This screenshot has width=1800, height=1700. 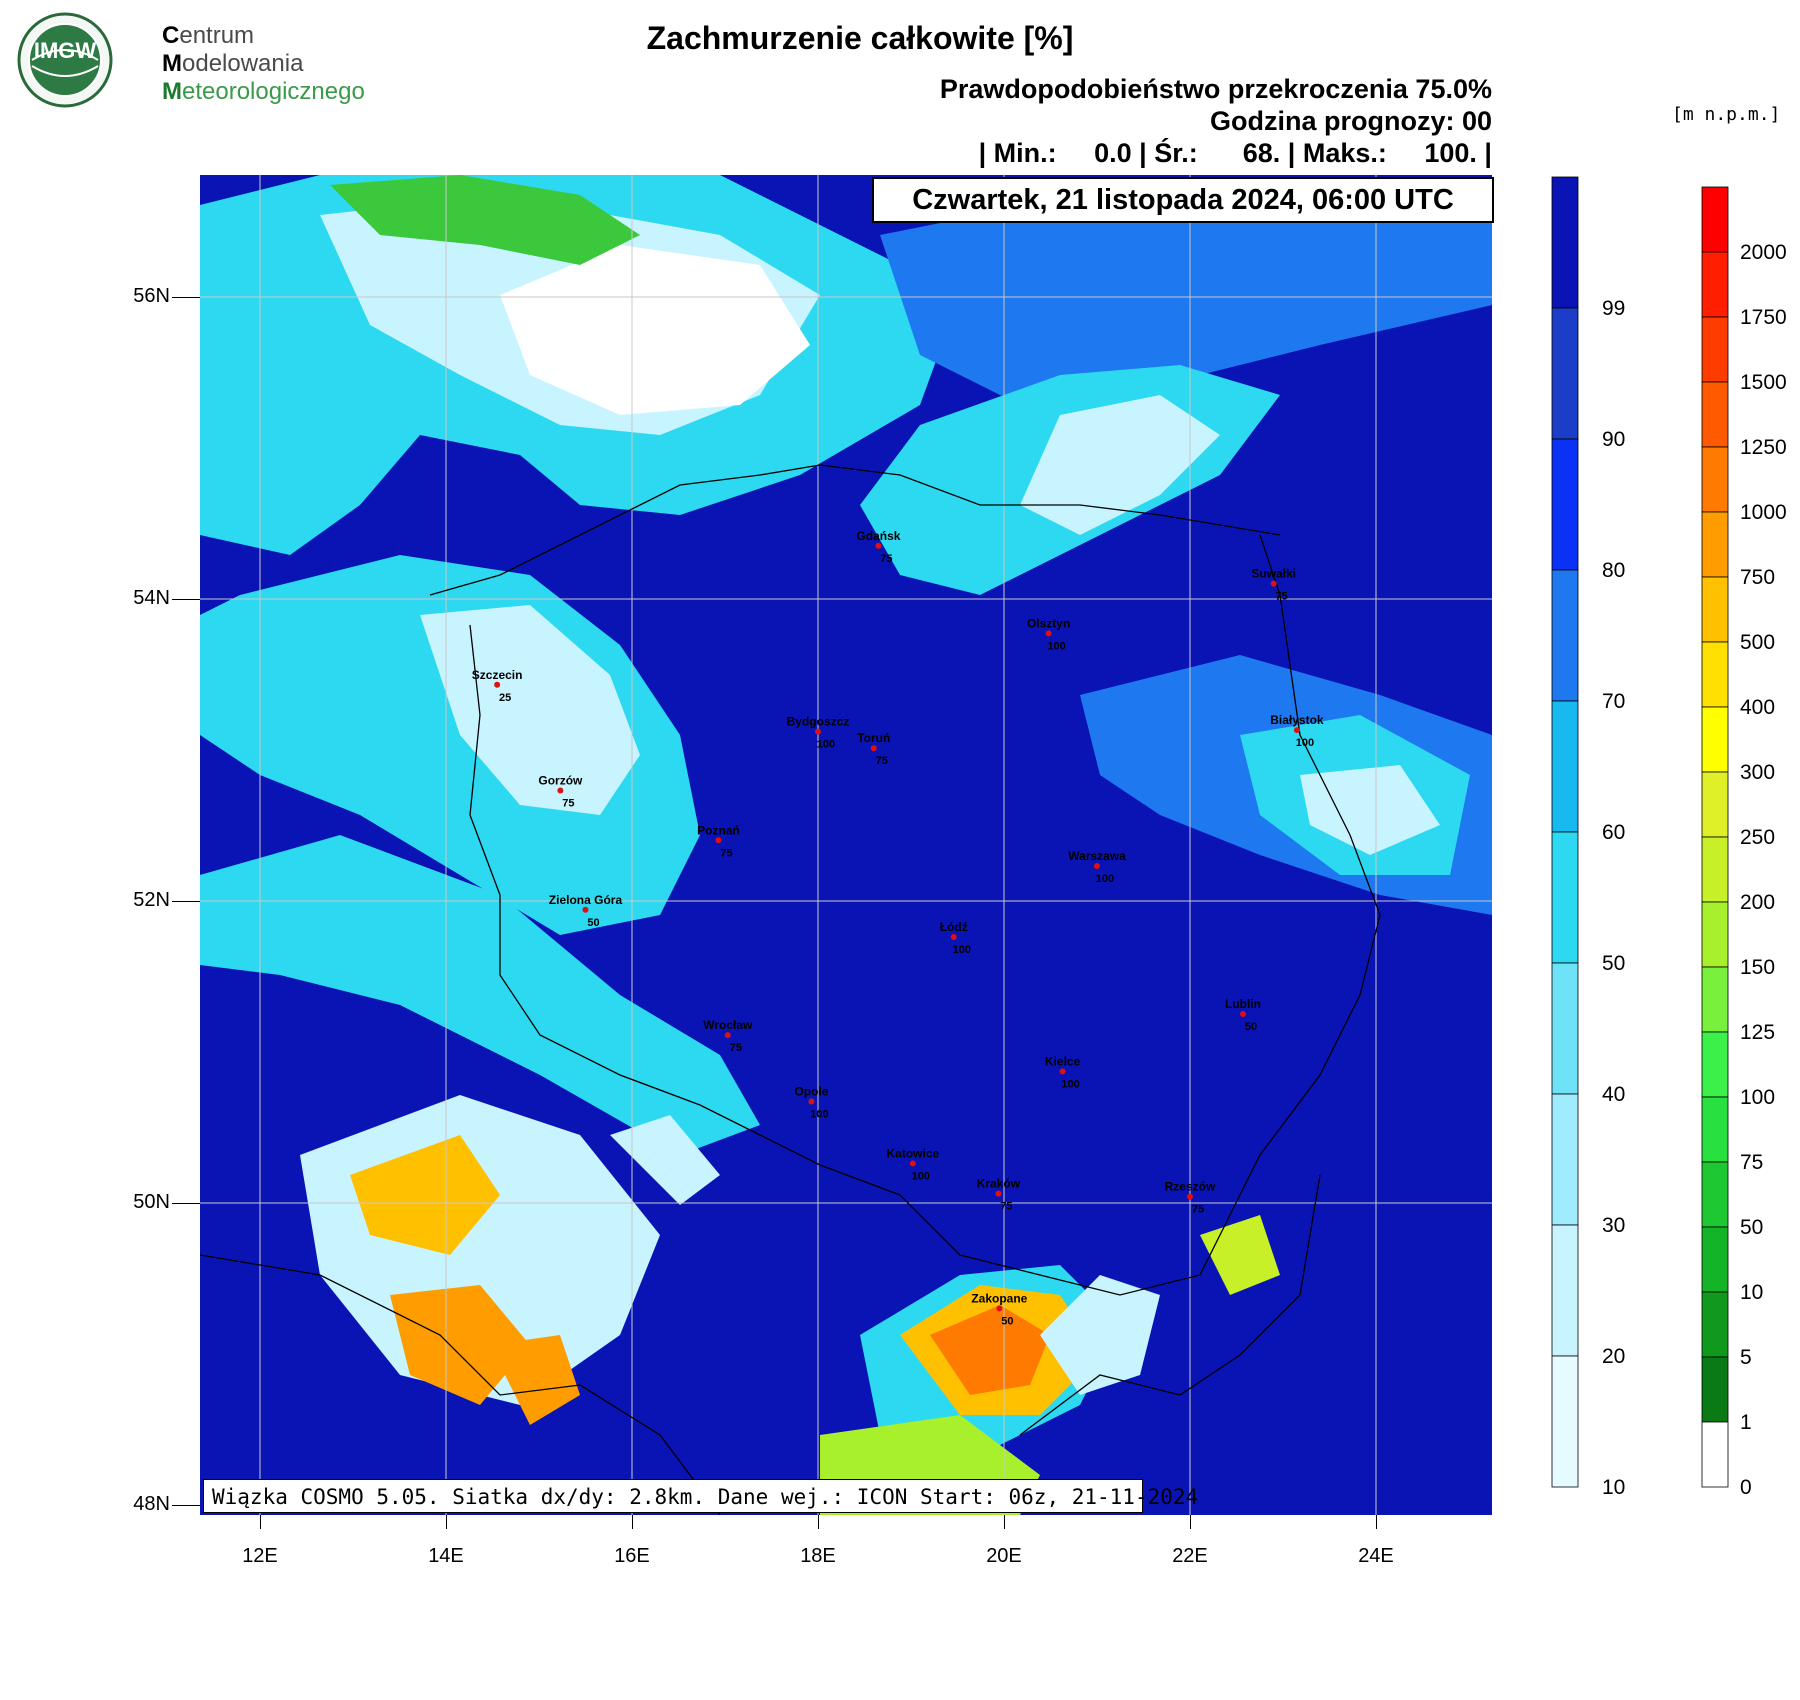 What do you see at coordinates (1282, 597) in the screenshot?
I see `city-value-1: 75` at bounding box center [1282, 597].